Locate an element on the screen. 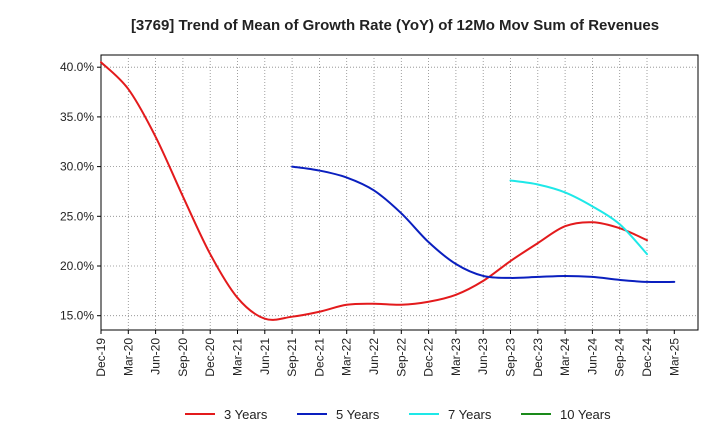 This screenshot has width=720, height=440. legend-label: 7 Years is located at coordinates (470, 414).